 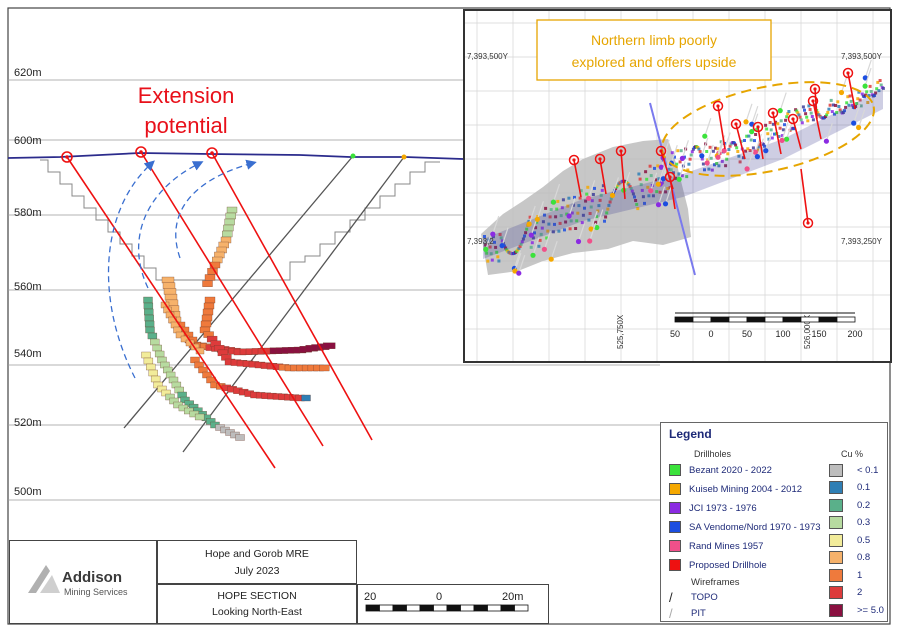 I want to click on annotation-line: potential, so click(x=185, y=125).